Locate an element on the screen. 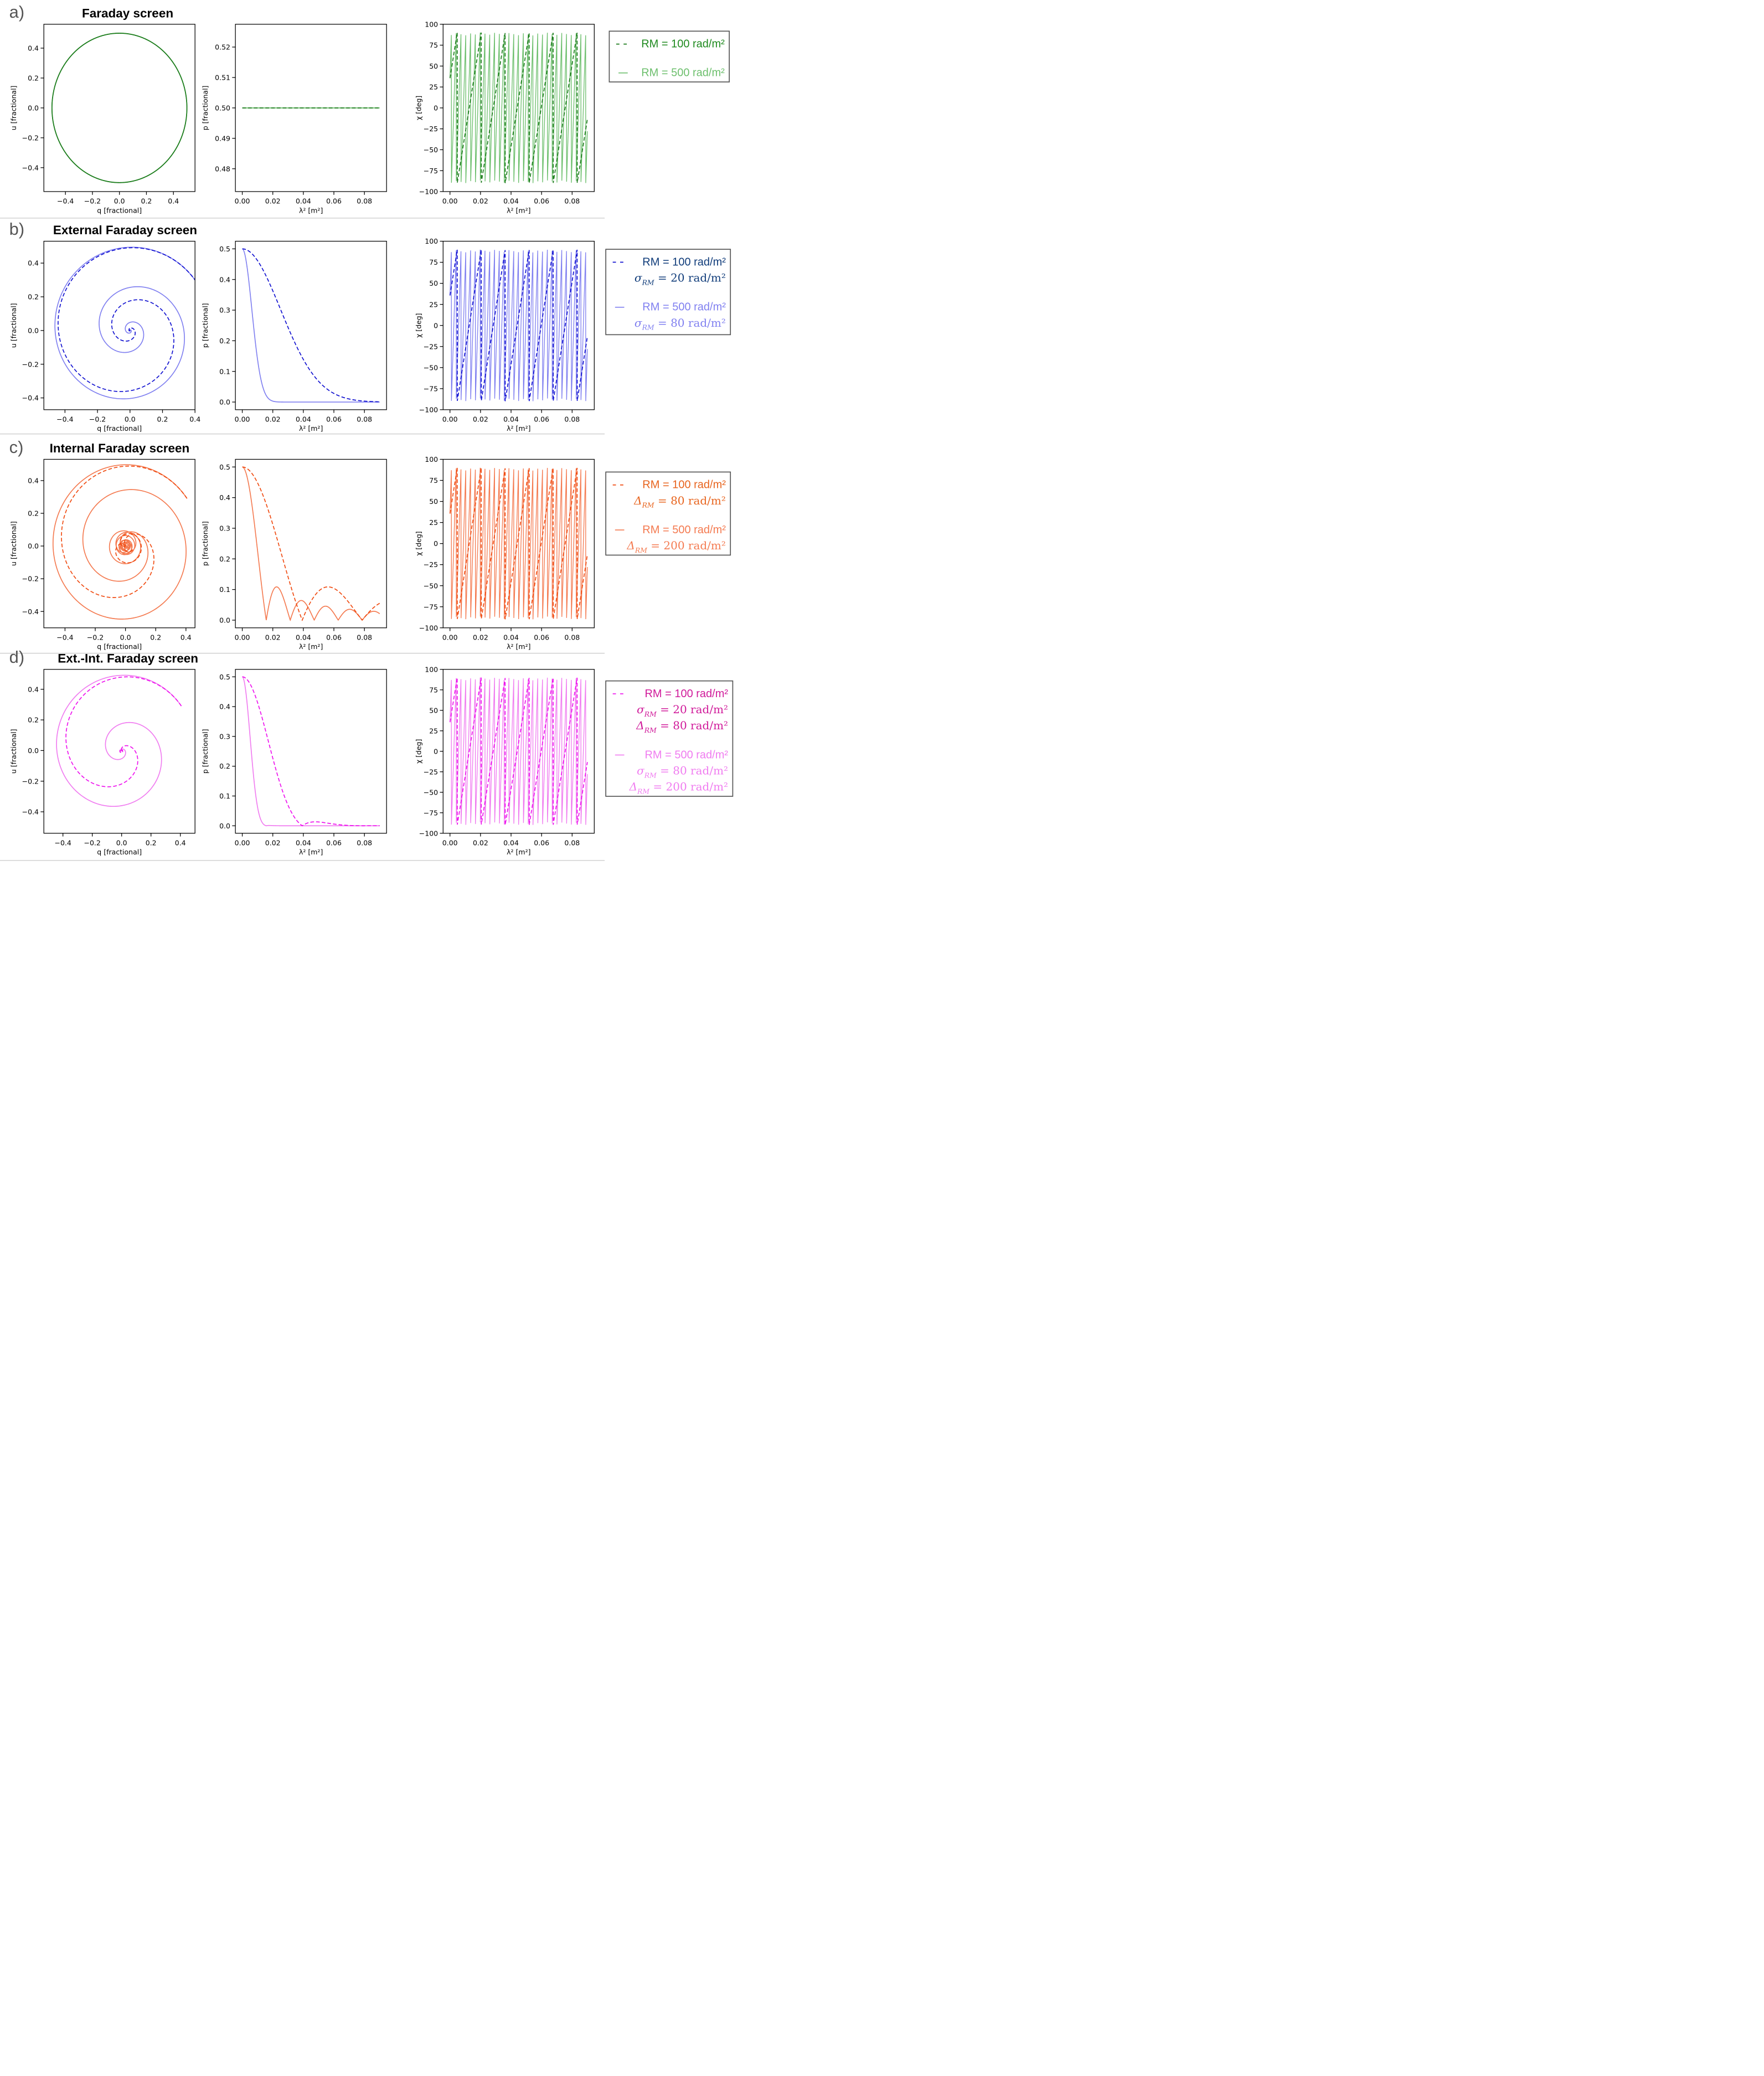  y-tick-label: −25 is located at coordinates (431, 772).